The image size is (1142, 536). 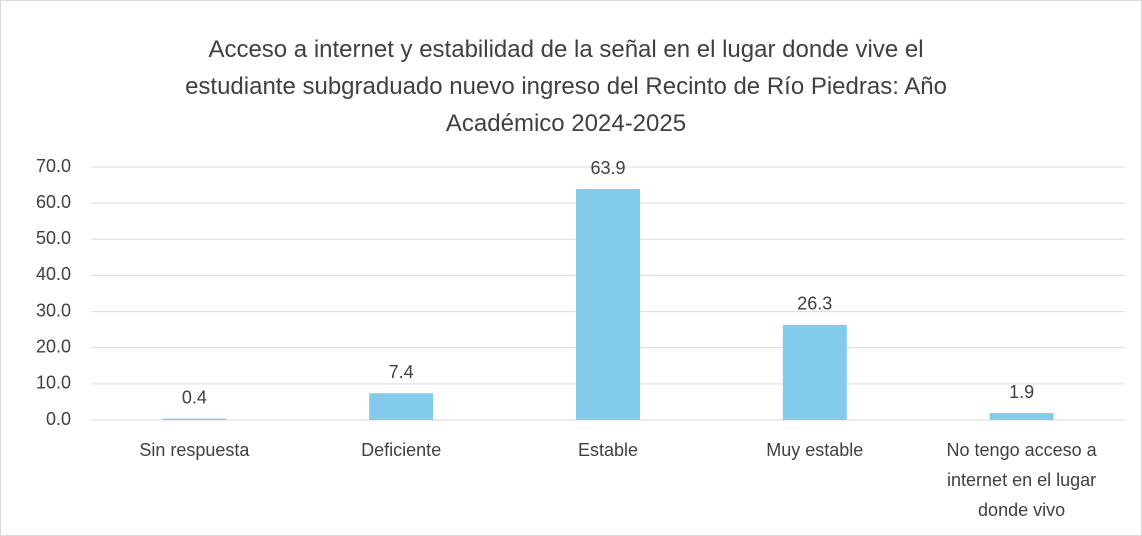 I want to click on data-label: 1.9, so click(x=1021, y=392).